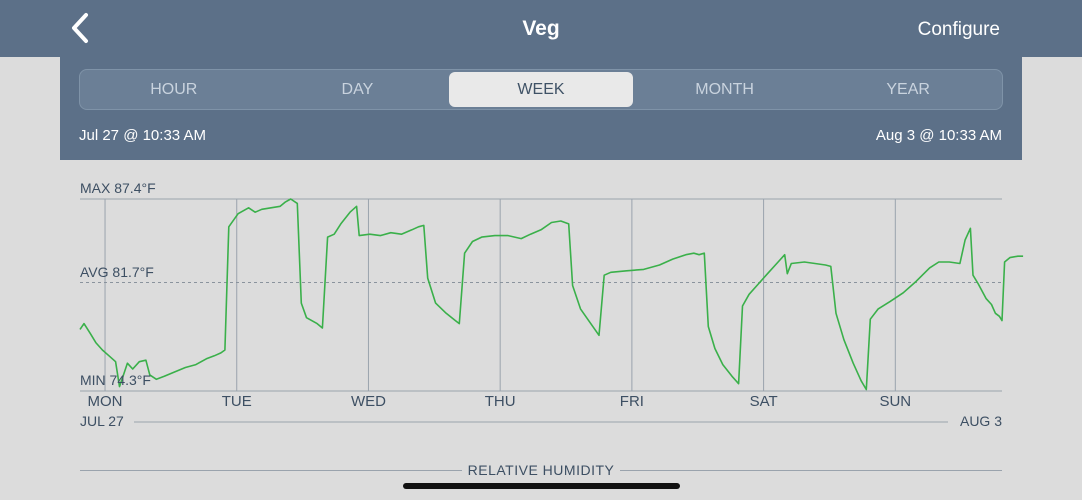  I want to click on page-title: Veg, so click(541, 28).